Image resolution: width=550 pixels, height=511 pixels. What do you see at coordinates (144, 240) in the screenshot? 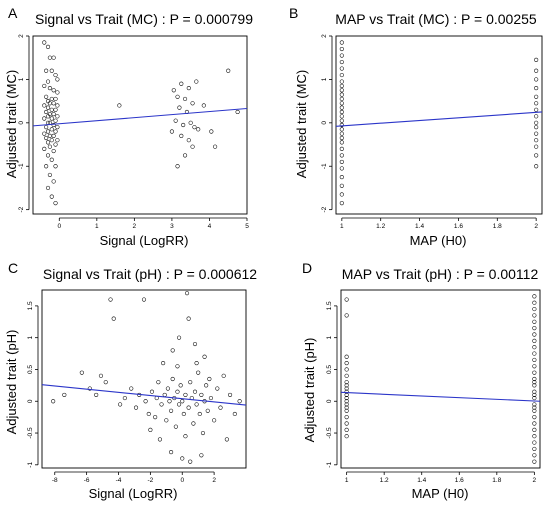
I see `x-axis-label: Signal (LogRR)` at bounding box center [144, 240].